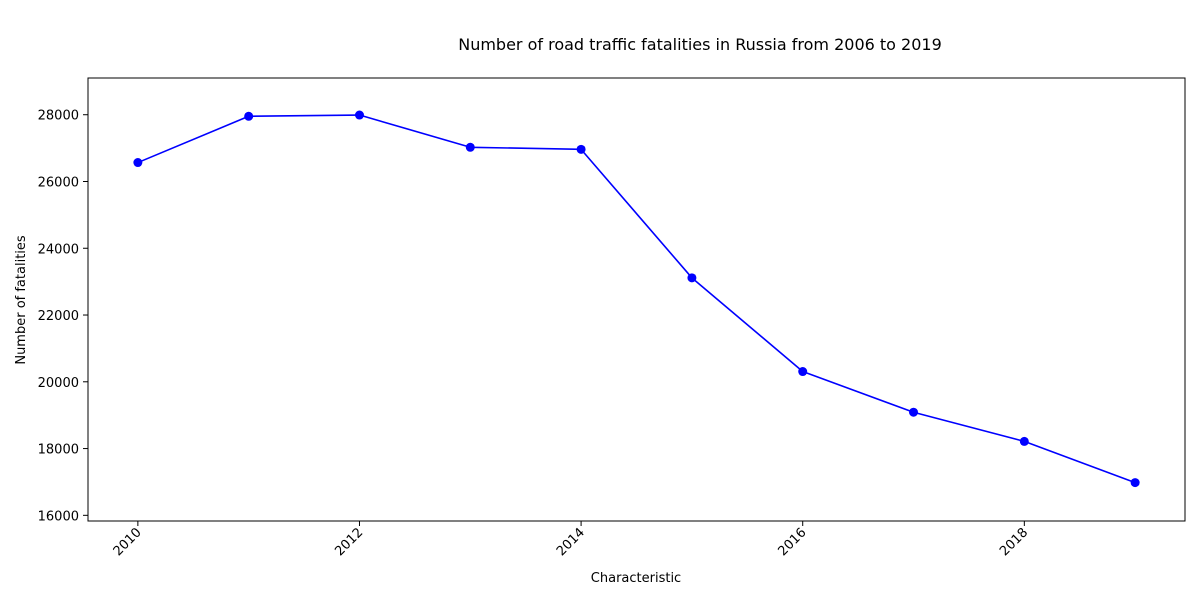 This screenshot has height=604, width=1200. What do you see at coordinates (58, 182) in the screenshot?
I see `y-tick-label: 26000` at bounding box center [58, 182].